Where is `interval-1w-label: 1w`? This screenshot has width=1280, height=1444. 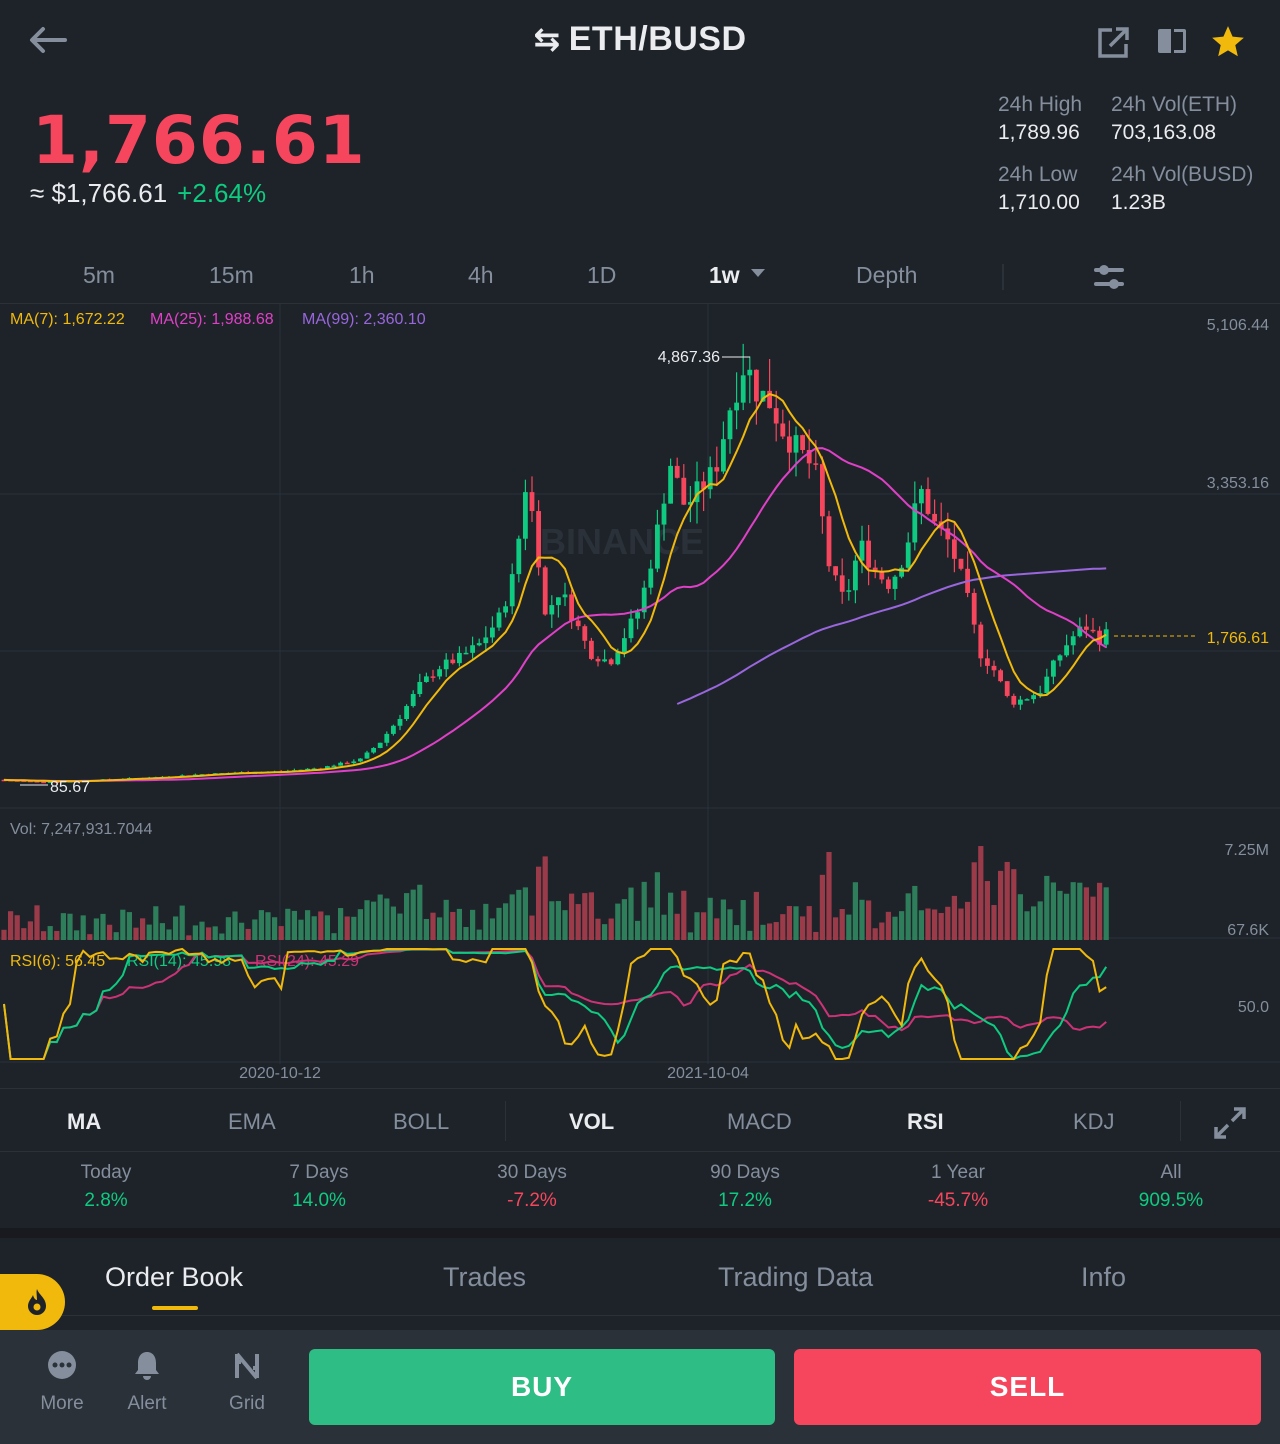
interval-1w-label: 1w is located at coordinates (724, 275).